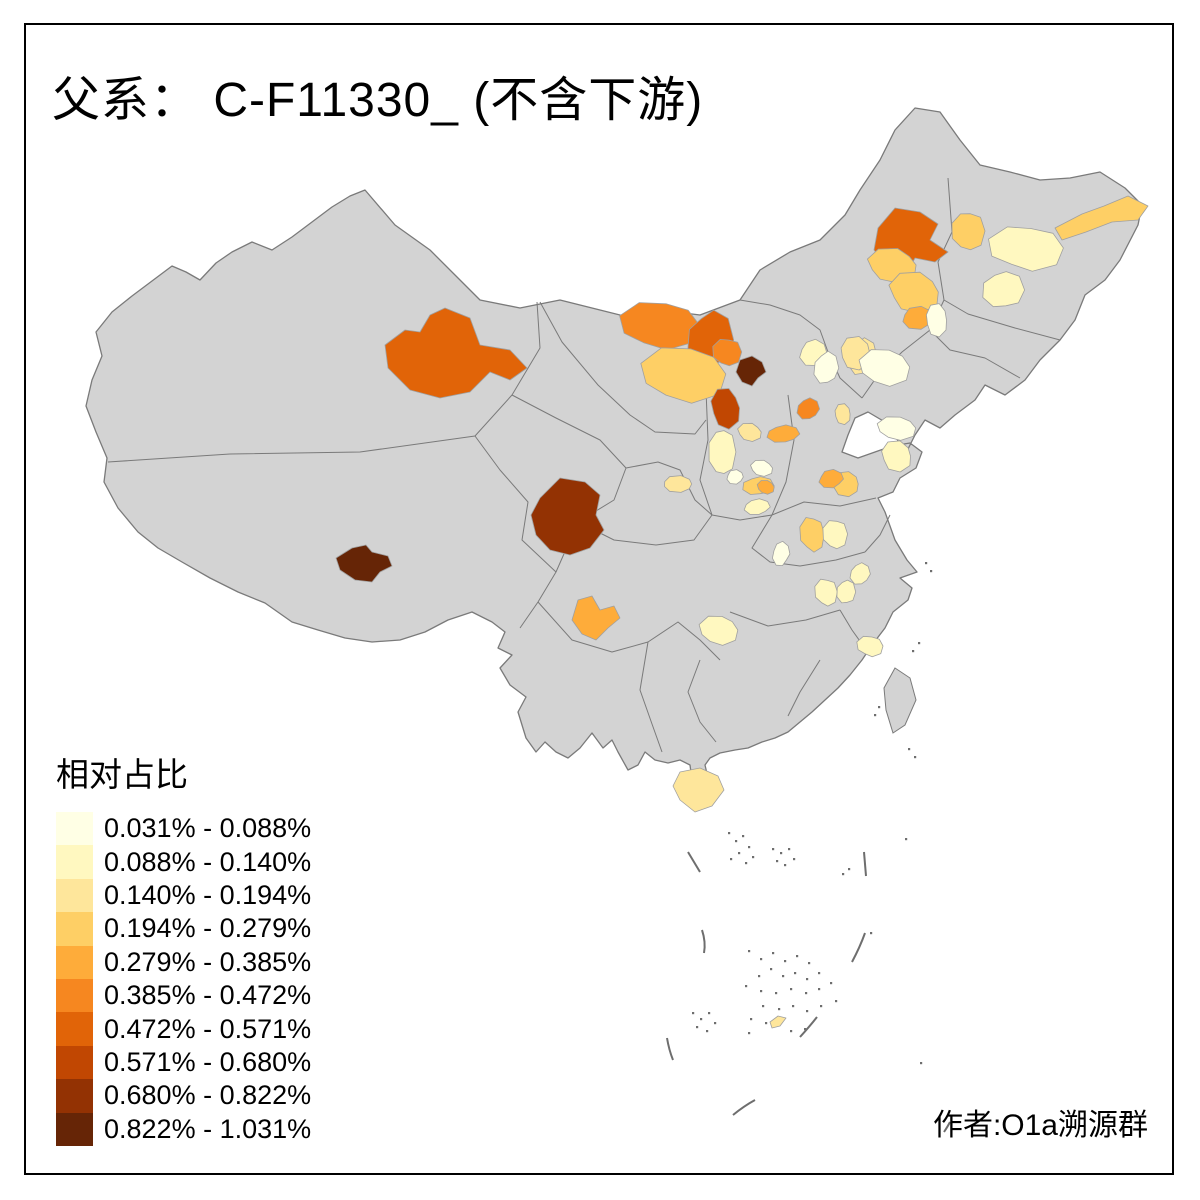 The width and height of the screenshot is (1200, 1200). Describe the element at coordinates (208, 1028) in the screenshot. I see `legend-label: 0.472% - 0.571%` at that location.